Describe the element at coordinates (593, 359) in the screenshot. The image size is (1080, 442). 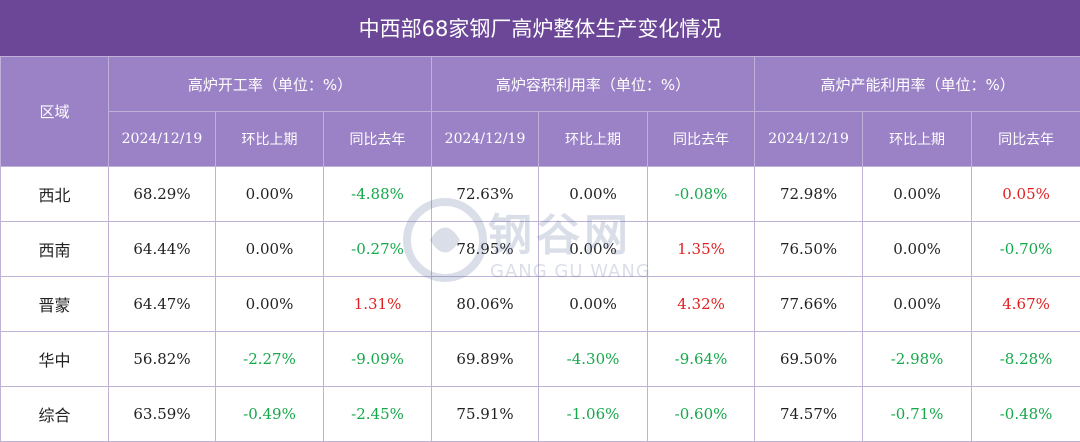
I see `value-cell: -4.30%` at that location.